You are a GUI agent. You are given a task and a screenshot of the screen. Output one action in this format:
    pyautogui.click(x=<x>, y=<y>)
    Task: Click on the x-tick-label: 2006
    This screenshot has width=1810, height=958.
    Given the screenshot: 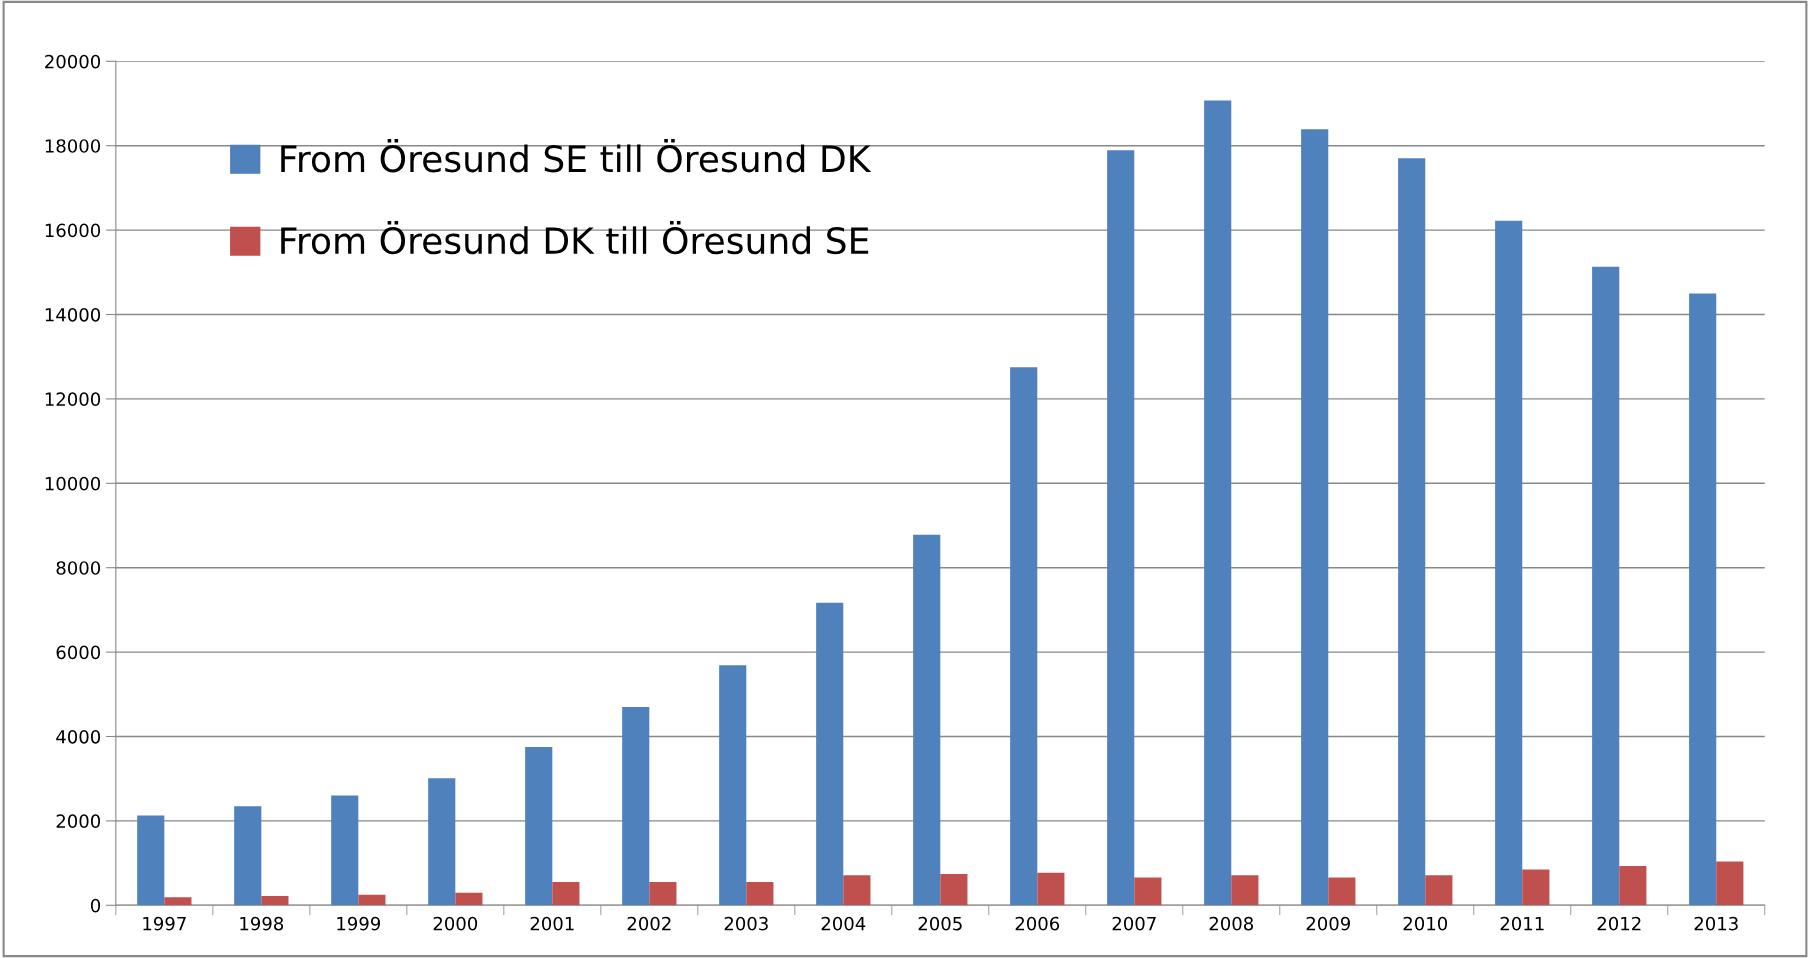 What is the action you would take?
    pyautogui.click(x=1037, y=923)
    